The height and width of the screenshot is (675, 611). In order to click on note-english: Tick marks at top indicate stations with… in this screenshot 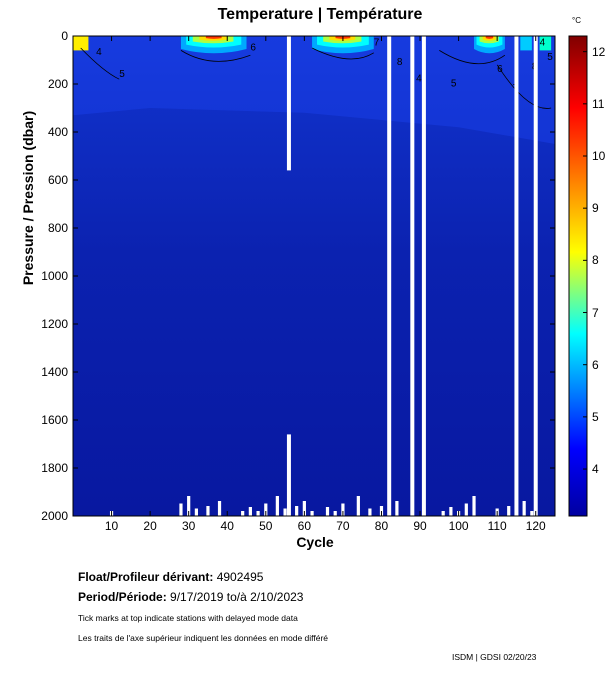, I will do `click(188, 618)`.